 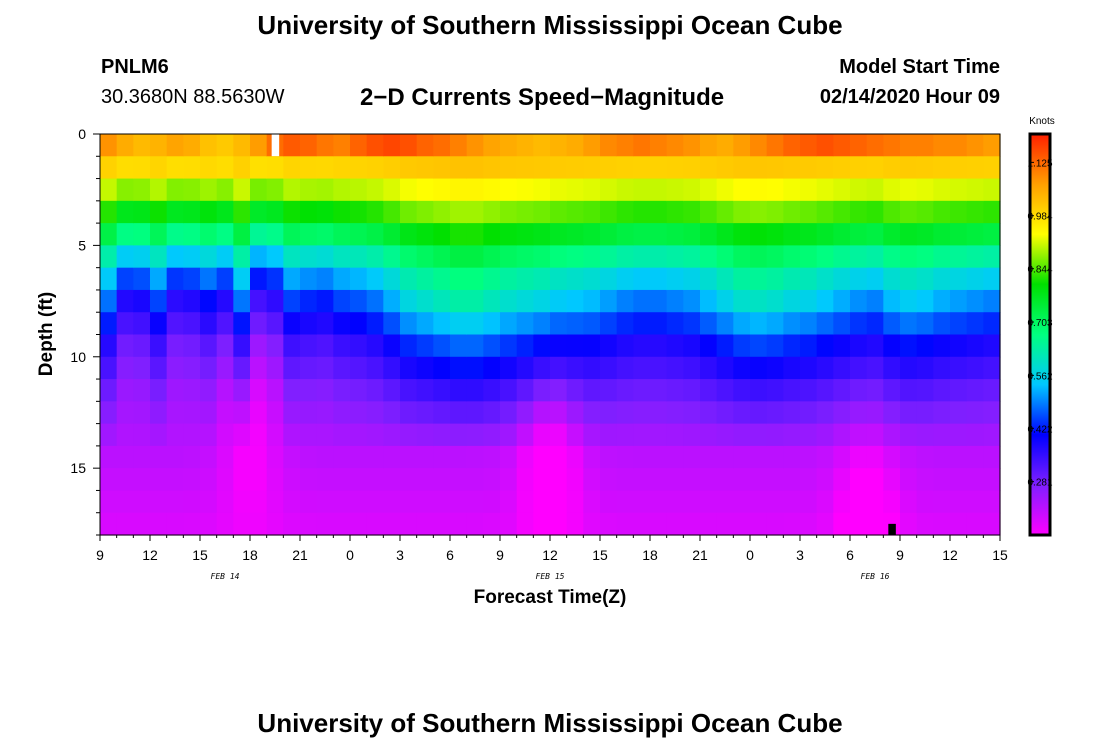 What do you see at coordinates (78, 468) in the screenshot?
I see `y-tick-label: 15` at bounding box center [78, 468].